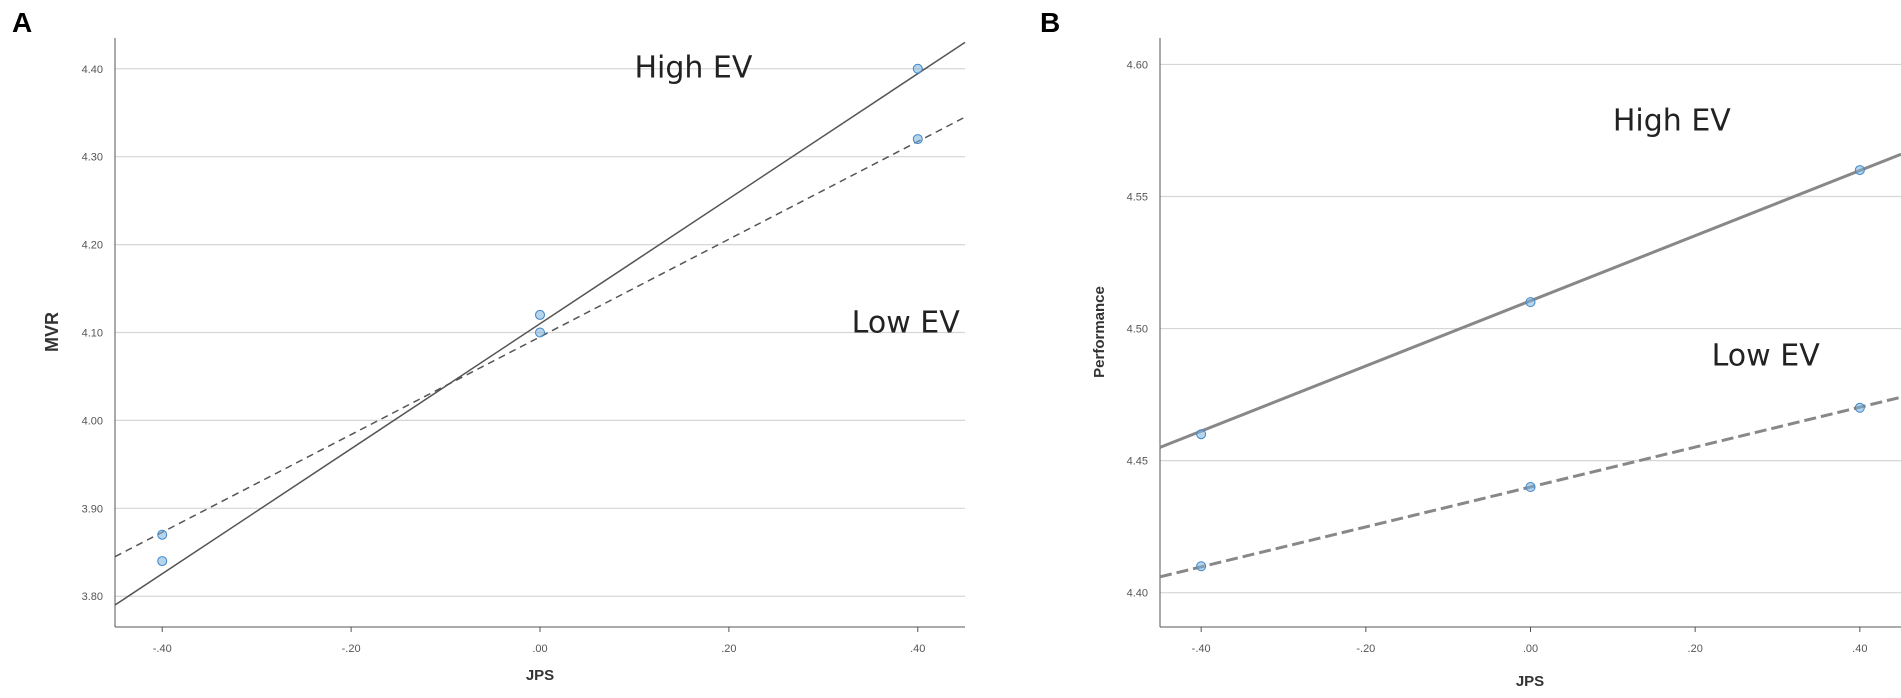  What do you see at coordinates (1137, 65) in the screenshot?
I see `y-tick-label: 4.60` at bounding box center [1137, 65].